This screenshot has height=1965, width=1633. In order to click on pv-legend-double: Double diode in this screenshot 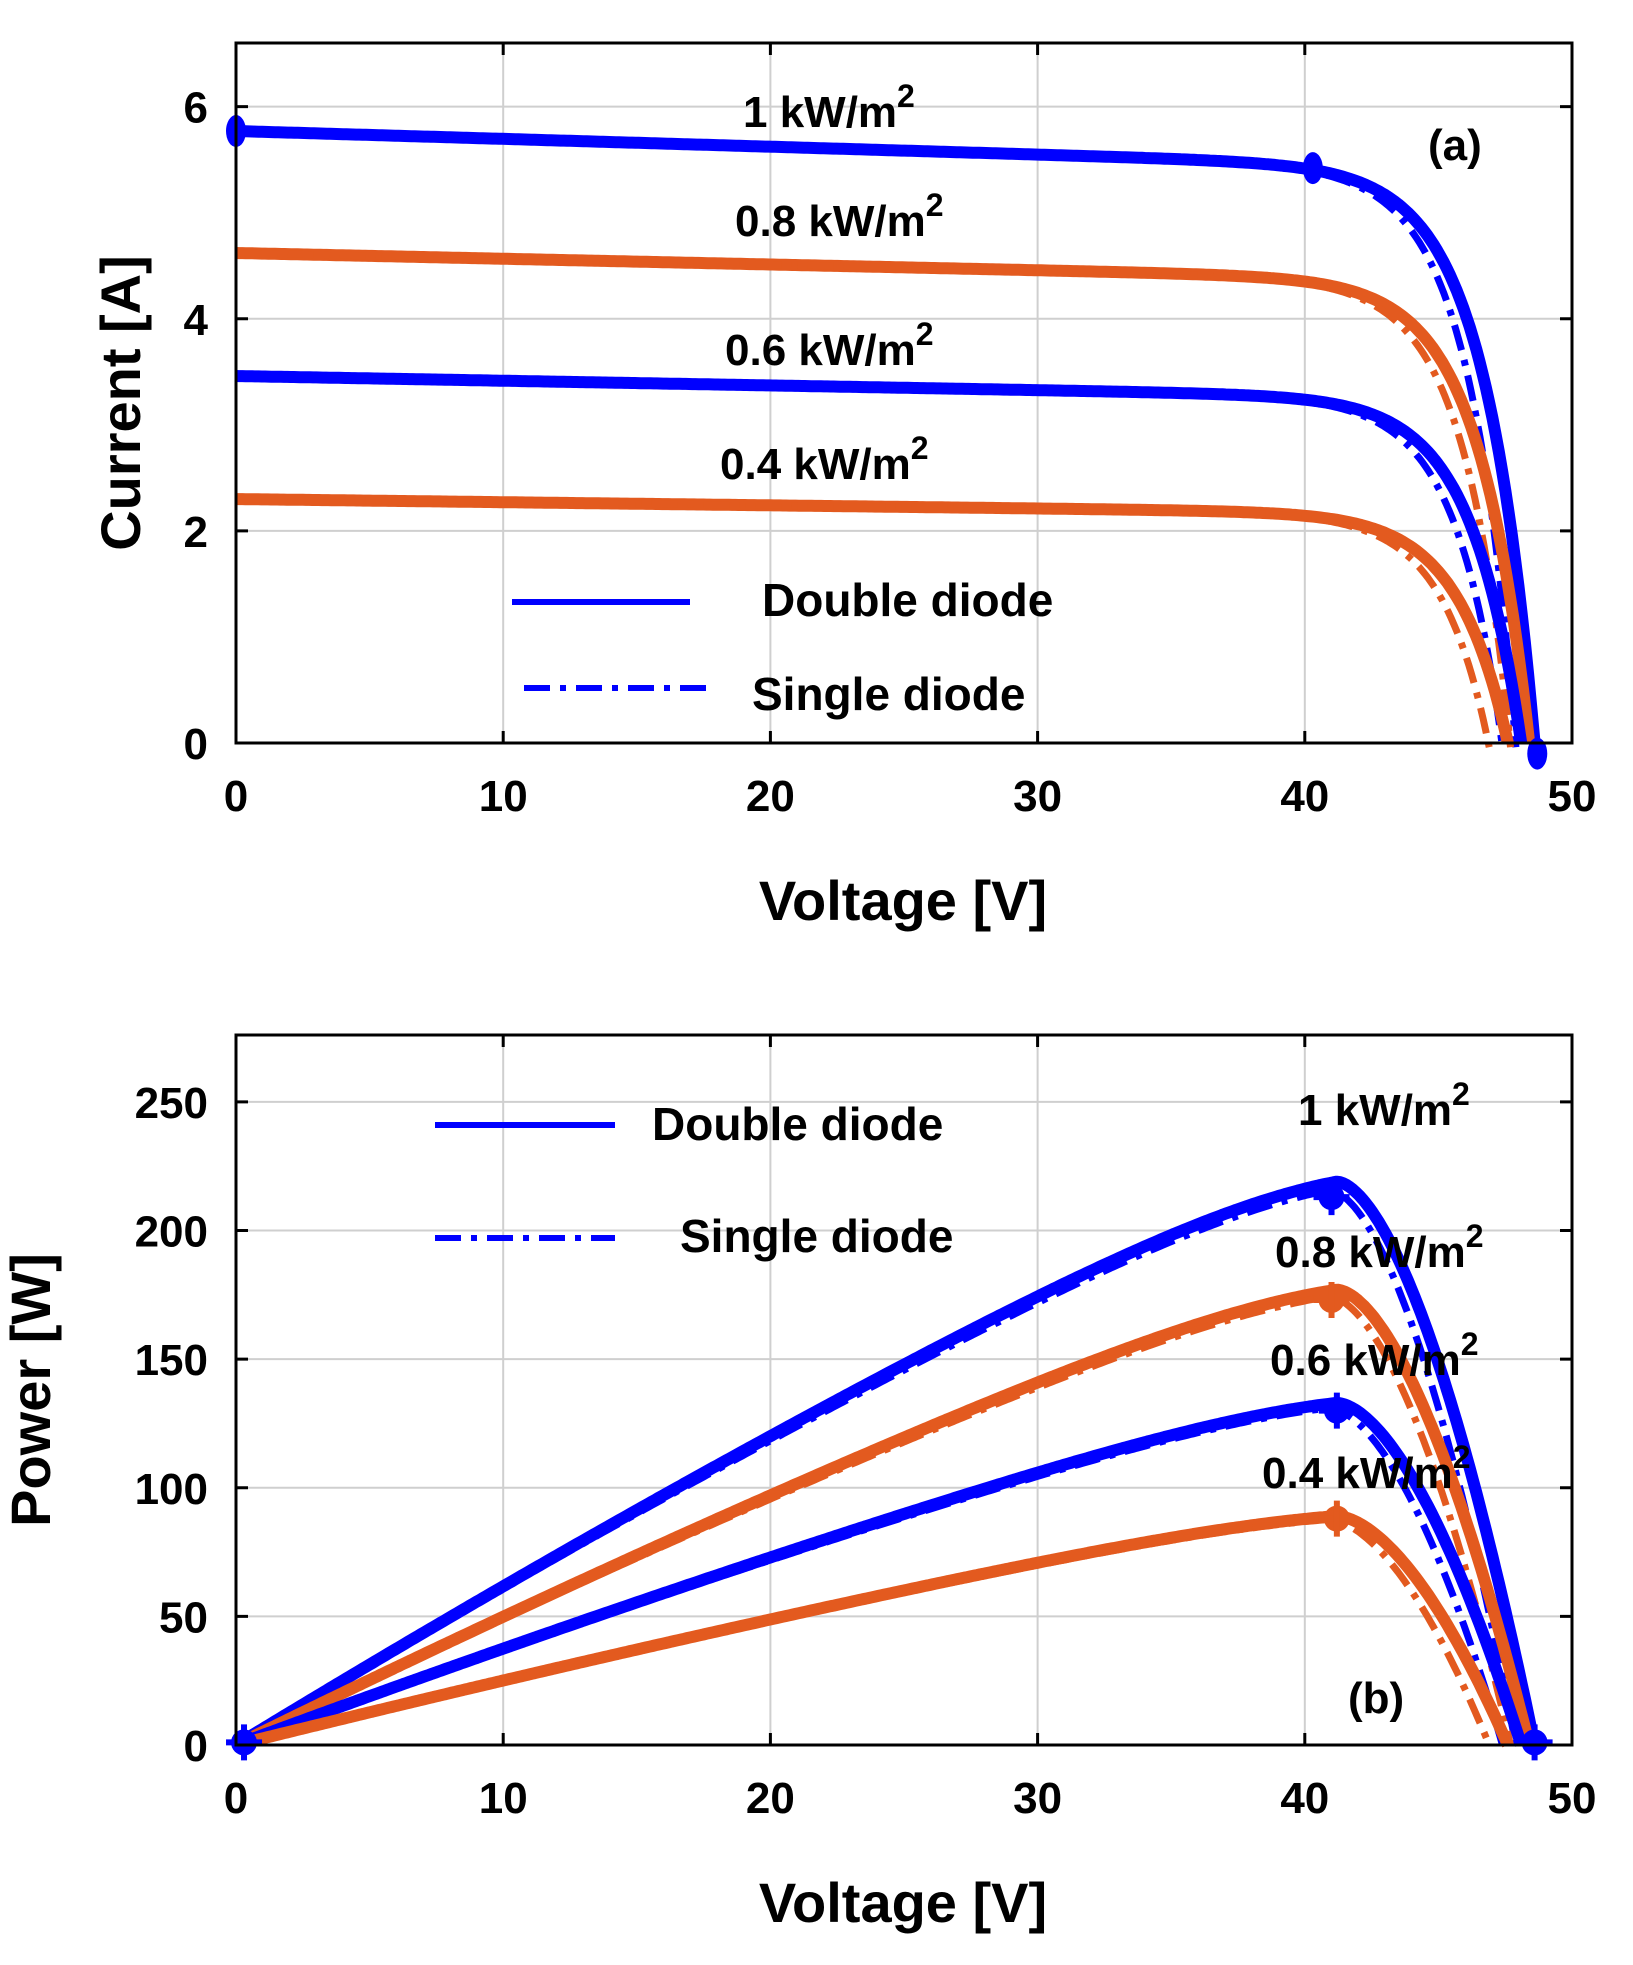, I will do `click(797, 1124)`.